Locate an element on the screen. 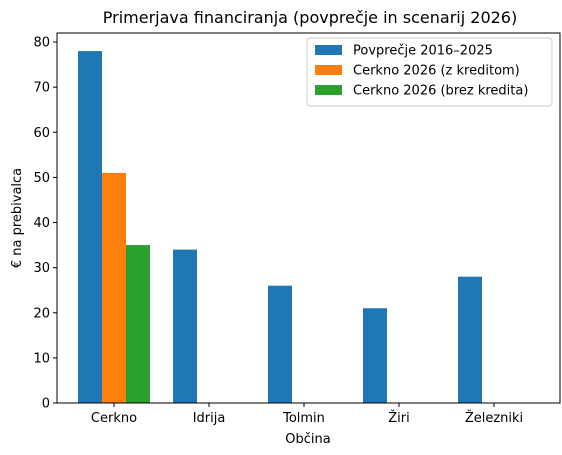 The image size is (562, 455). y-axis: 0 10 20 30 40 50 60 70 80 is located at coordinates (45, 224).